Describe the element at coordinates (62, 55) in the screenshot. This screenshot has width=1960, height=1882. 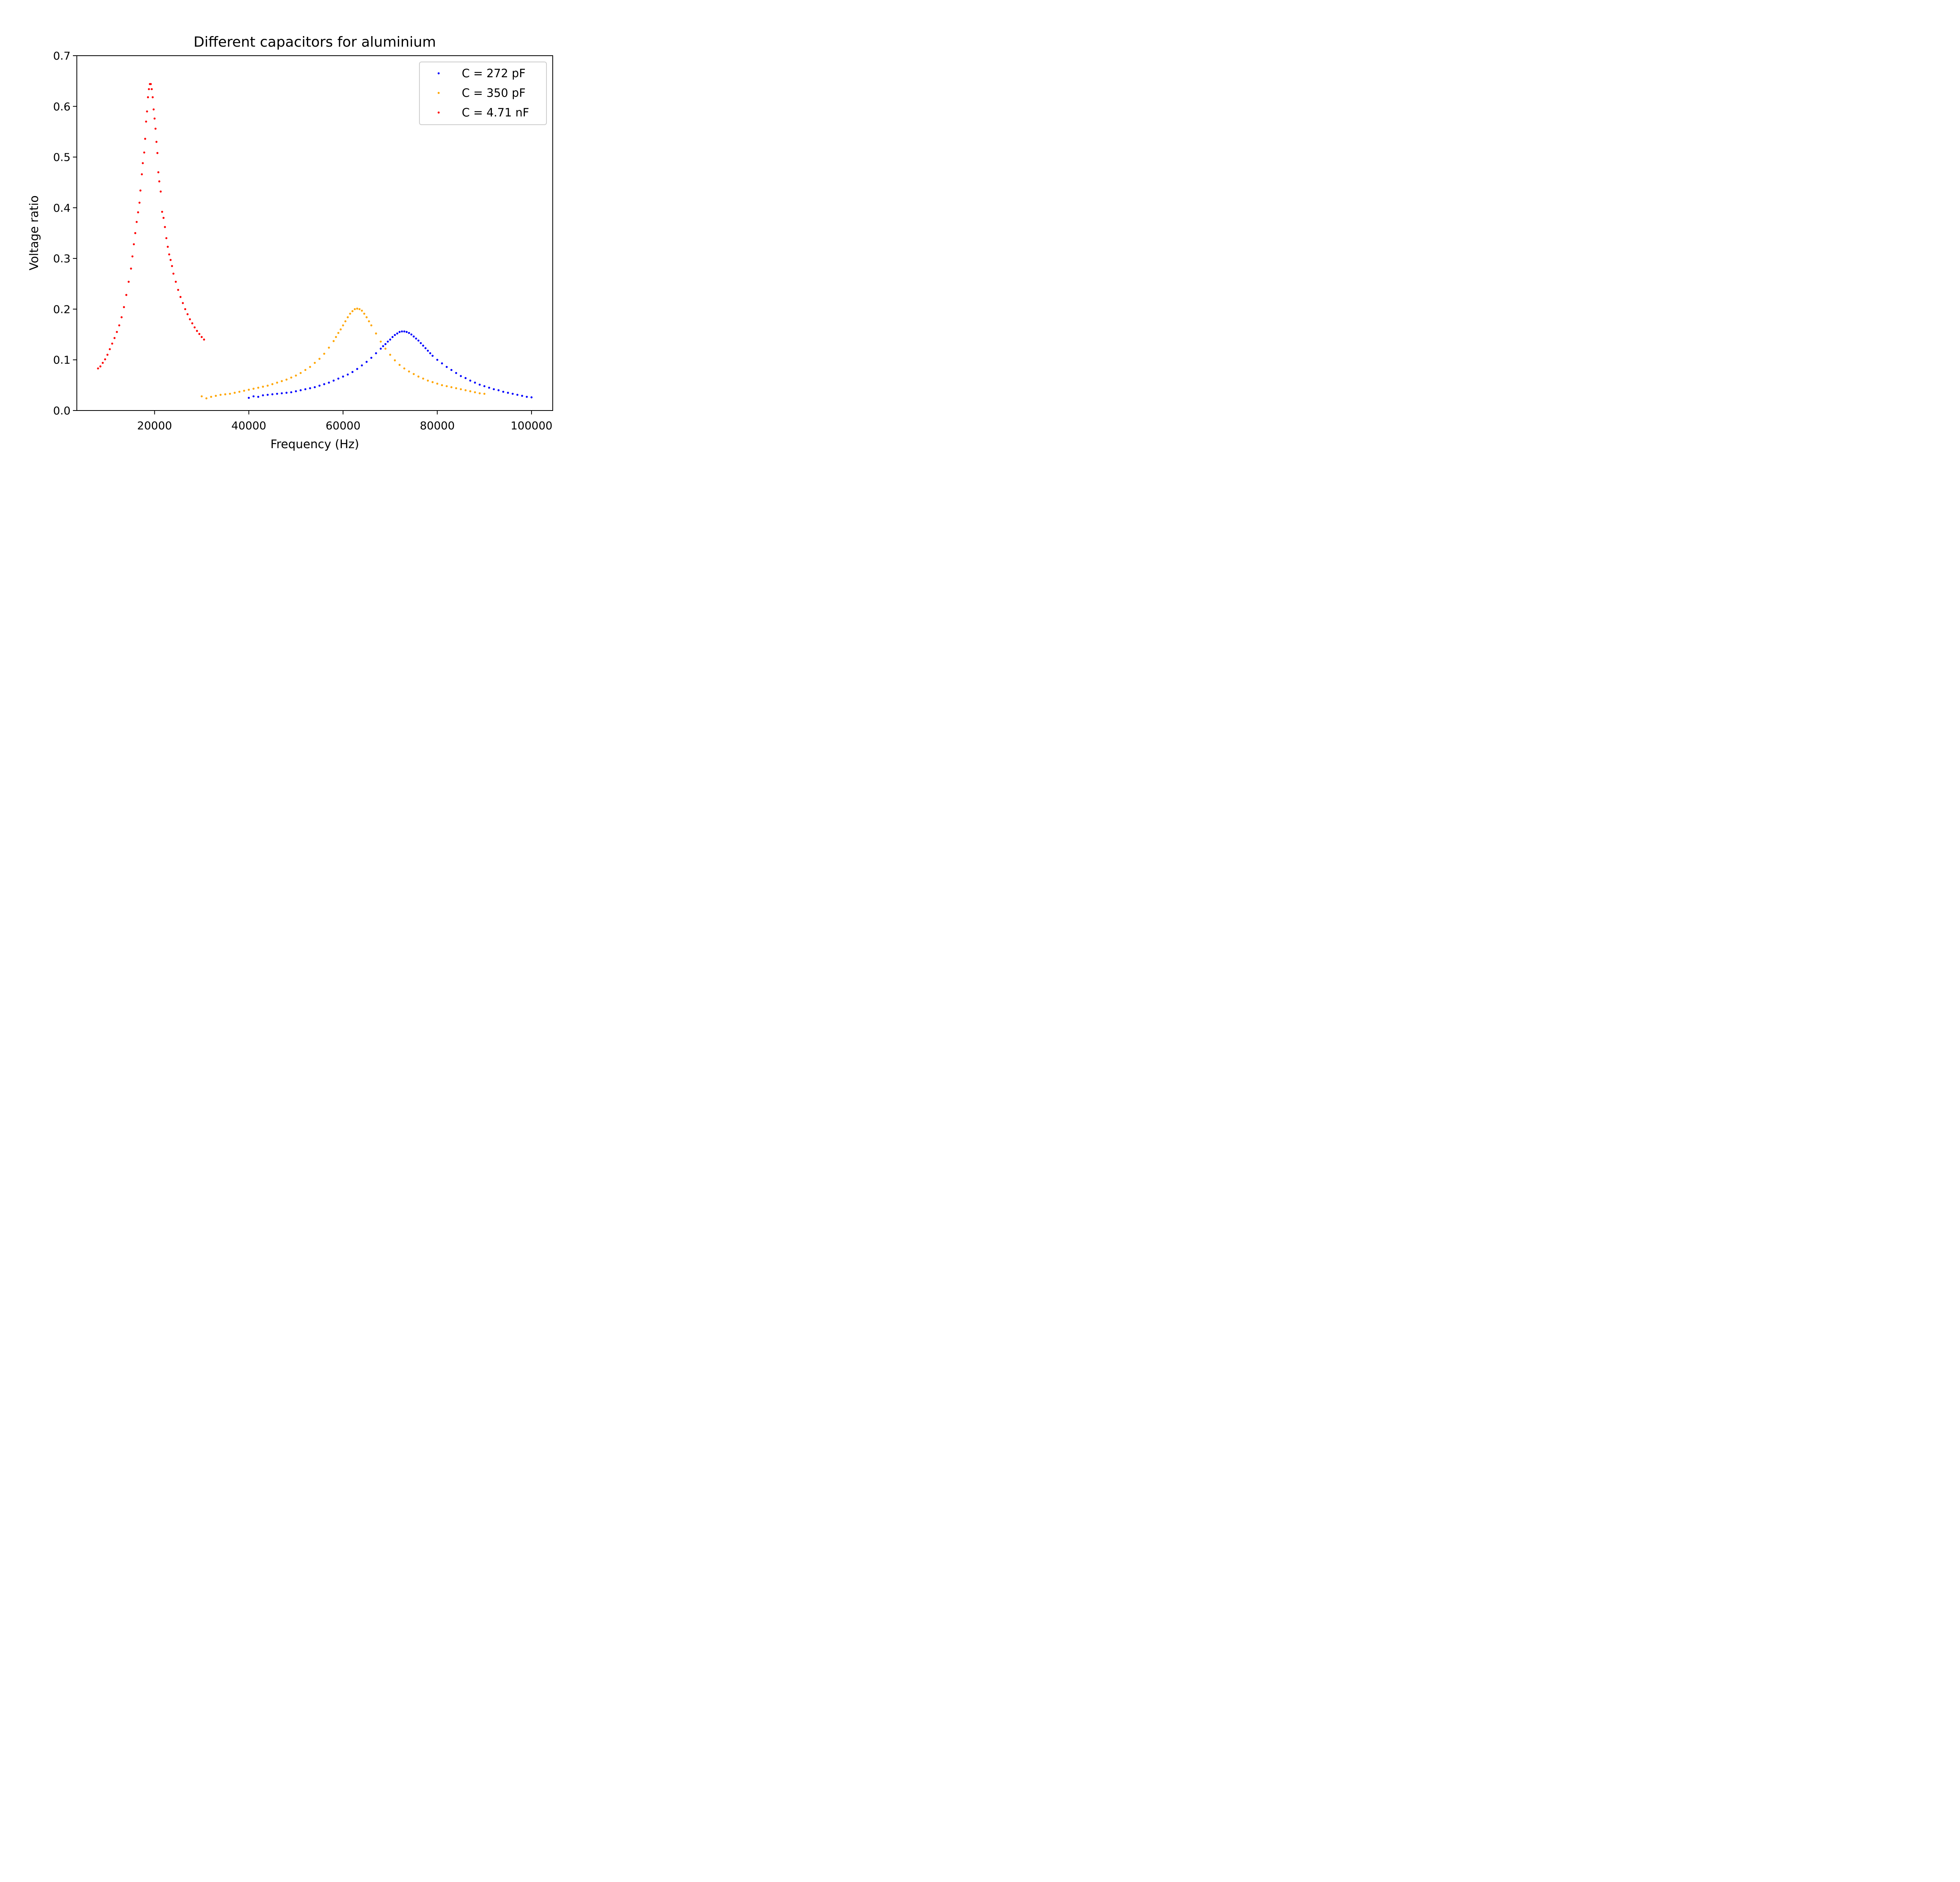
I see `y-tick-label: 0.7` at that location.